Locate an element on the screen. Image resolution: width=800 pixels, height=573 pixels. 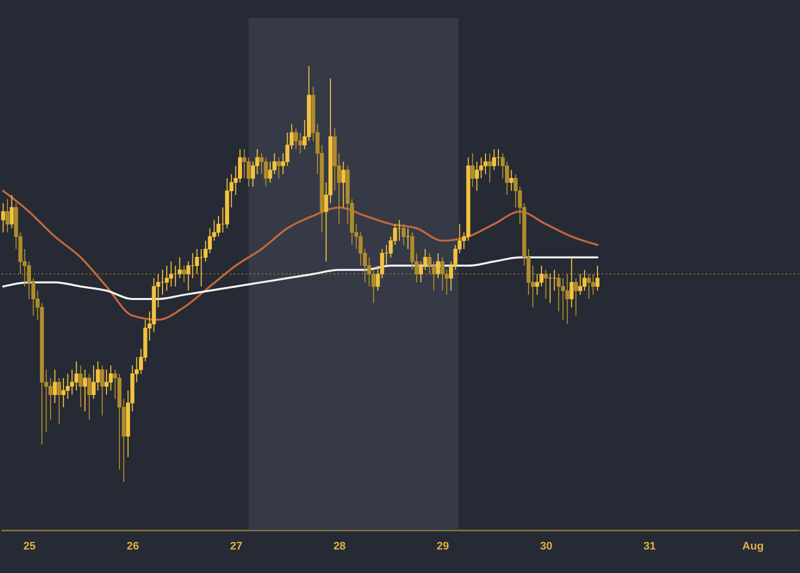
x-tick-label: 31 is located at coordinates (650, 546).